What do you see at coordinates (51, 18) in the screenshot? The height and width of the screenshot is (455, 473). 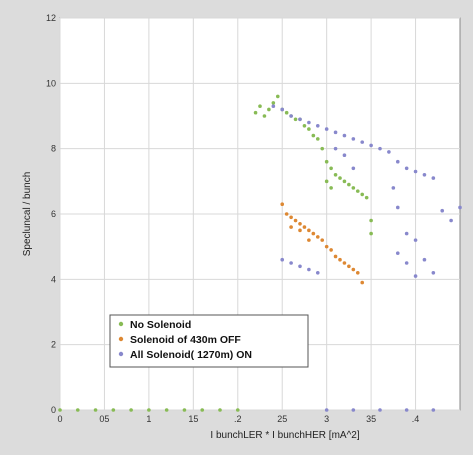 I see `y-tick-label: 12` at bounding box center [51, 18].